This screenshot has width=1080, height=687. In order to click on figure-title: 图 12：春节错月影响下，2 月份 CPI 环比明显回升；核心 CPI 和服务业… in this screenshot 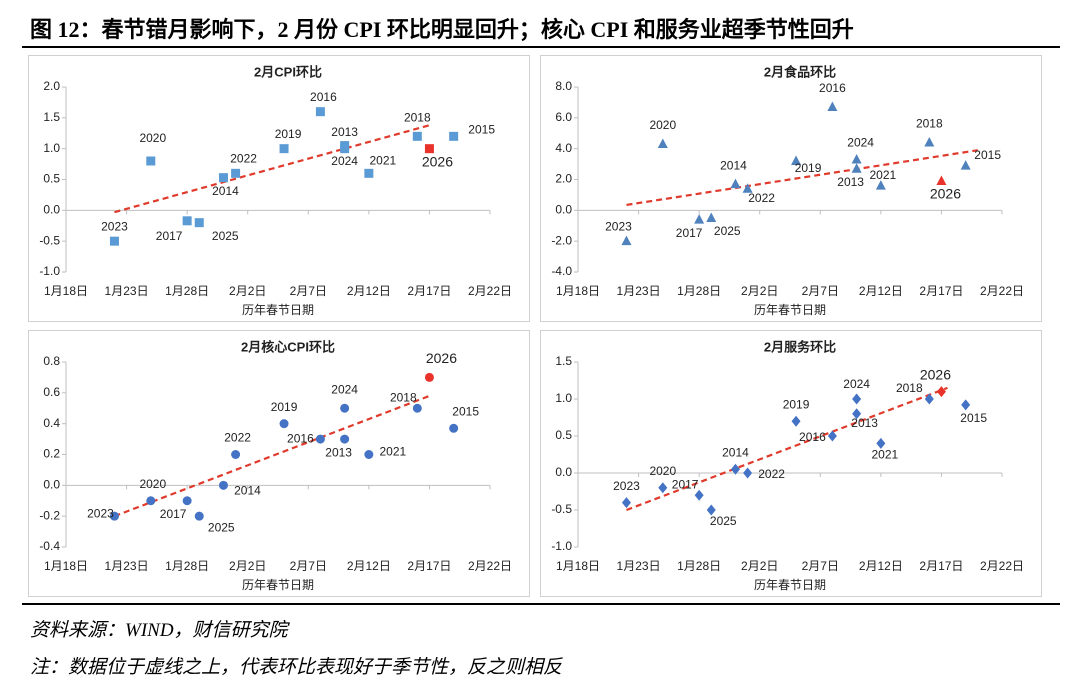, I will do `click(442, 29)`.